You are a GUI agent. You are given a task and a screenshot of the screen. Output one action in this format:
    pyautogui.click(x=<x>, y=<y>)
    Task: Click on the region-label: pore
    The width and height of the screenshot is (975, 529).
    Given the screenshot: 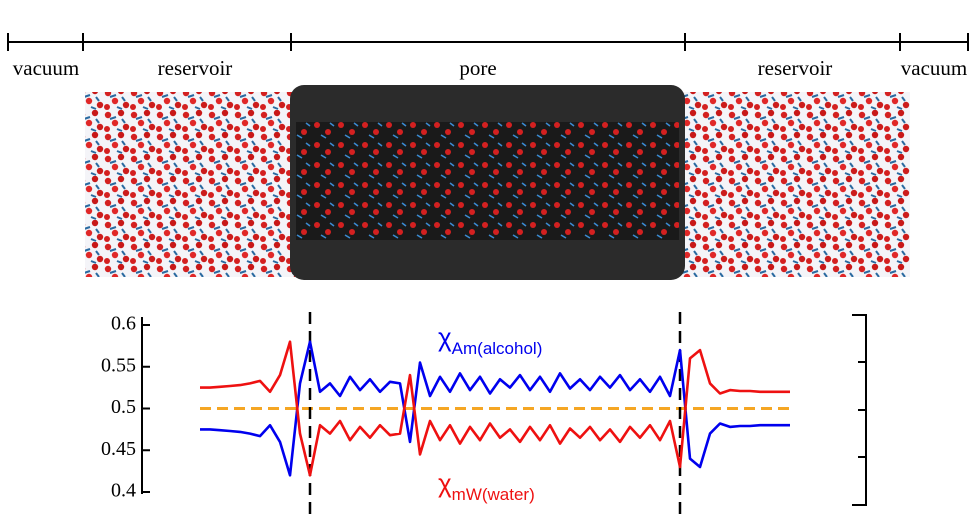 What is the action you would take?
    pyautogui.click(x=477, y=68)
    